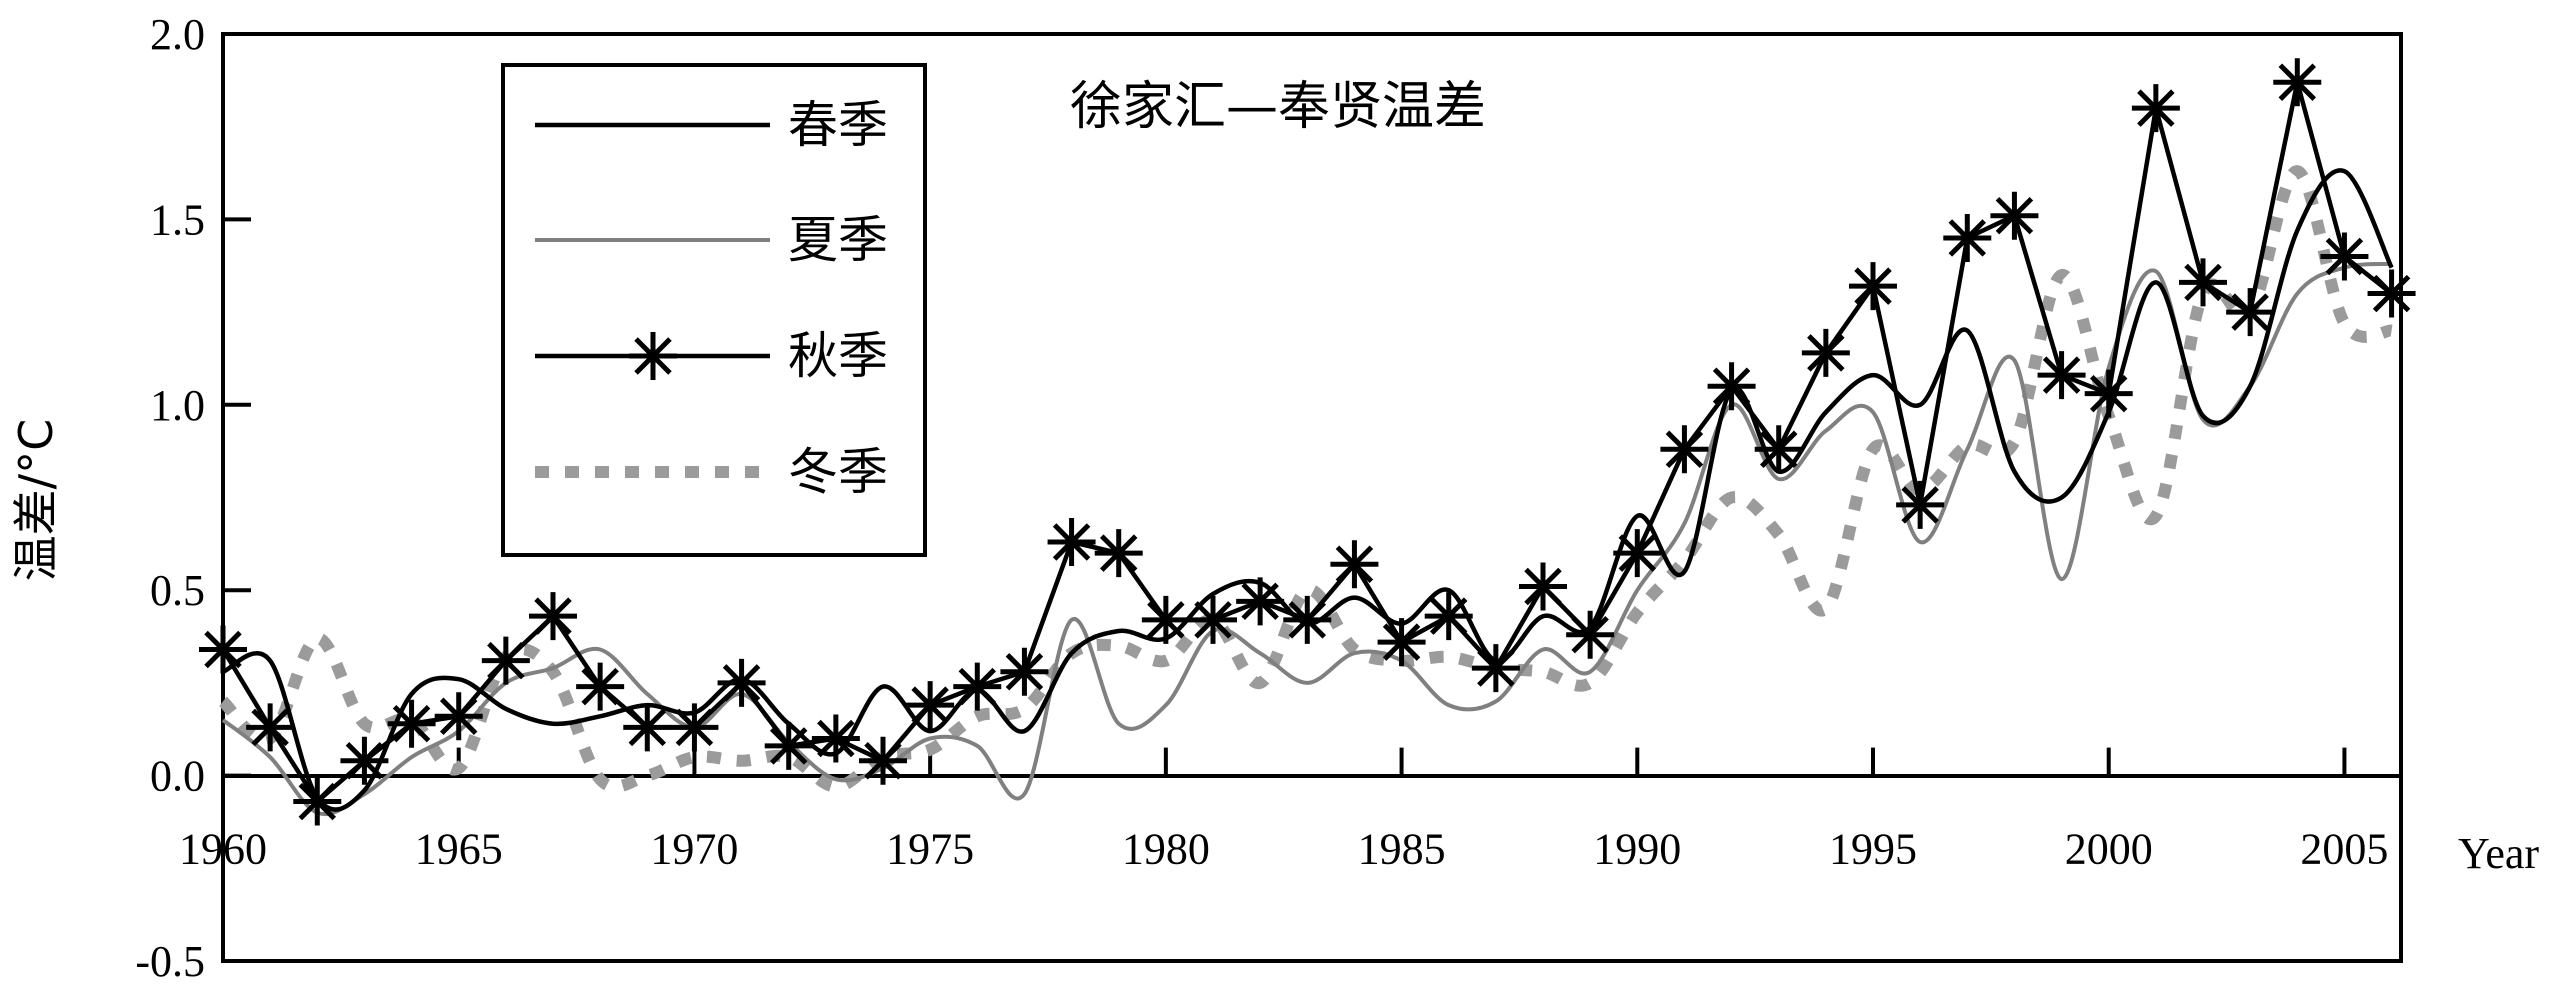 The height and width of the screenshot is (996, 2574). I want to click on y-axis-label: 温差/°C, so click(36, 500).